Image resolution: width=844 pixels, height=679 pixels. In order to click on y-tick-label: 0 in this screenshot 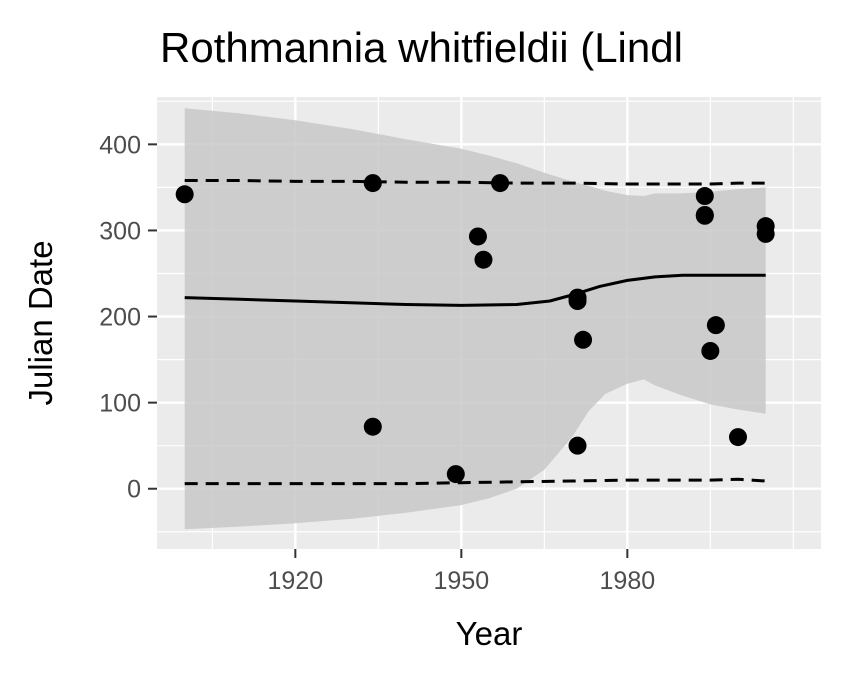, I will do `click(134, 490)`.